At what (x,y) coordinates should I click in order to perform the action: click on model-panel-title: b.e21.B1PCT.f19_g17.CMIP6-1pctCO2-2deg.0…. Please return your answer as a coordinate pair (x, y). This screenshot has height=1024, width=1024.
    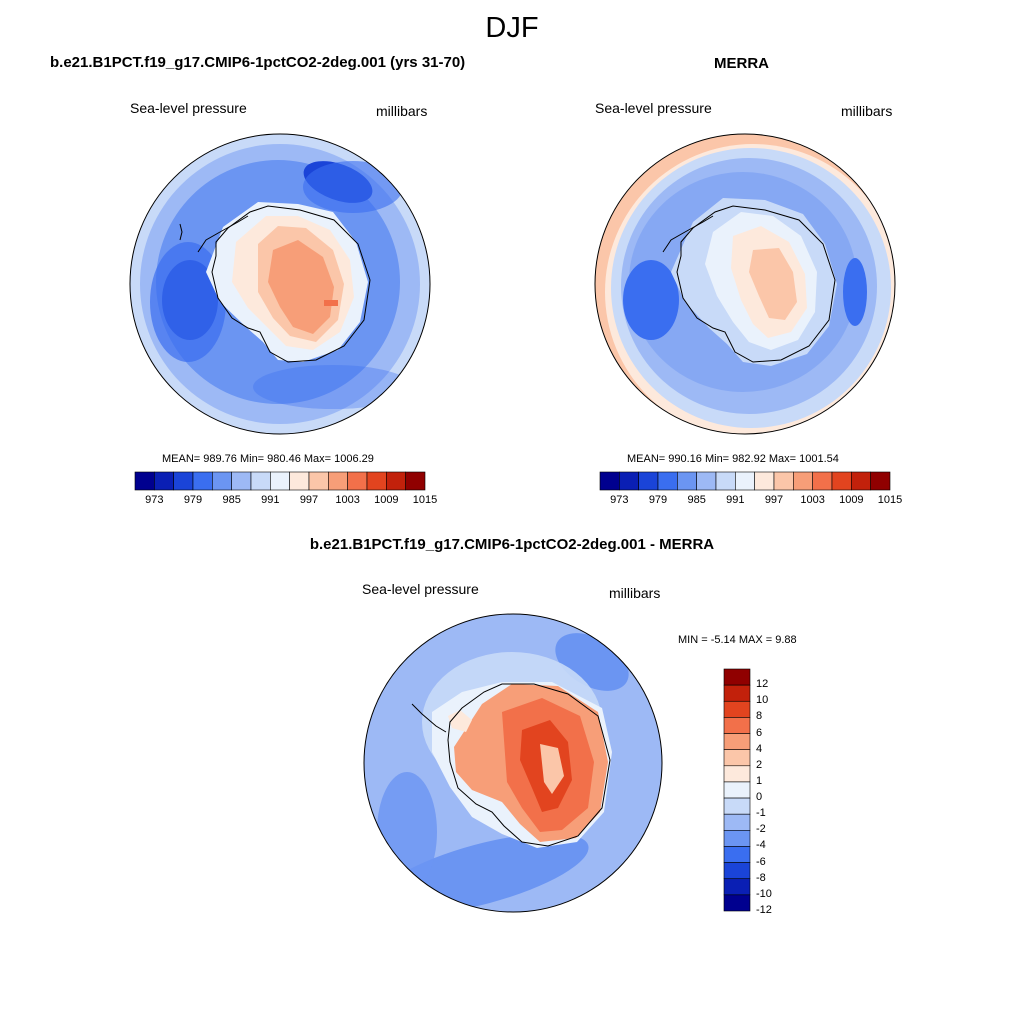
    Looking at the image, I should click on (258, 62).